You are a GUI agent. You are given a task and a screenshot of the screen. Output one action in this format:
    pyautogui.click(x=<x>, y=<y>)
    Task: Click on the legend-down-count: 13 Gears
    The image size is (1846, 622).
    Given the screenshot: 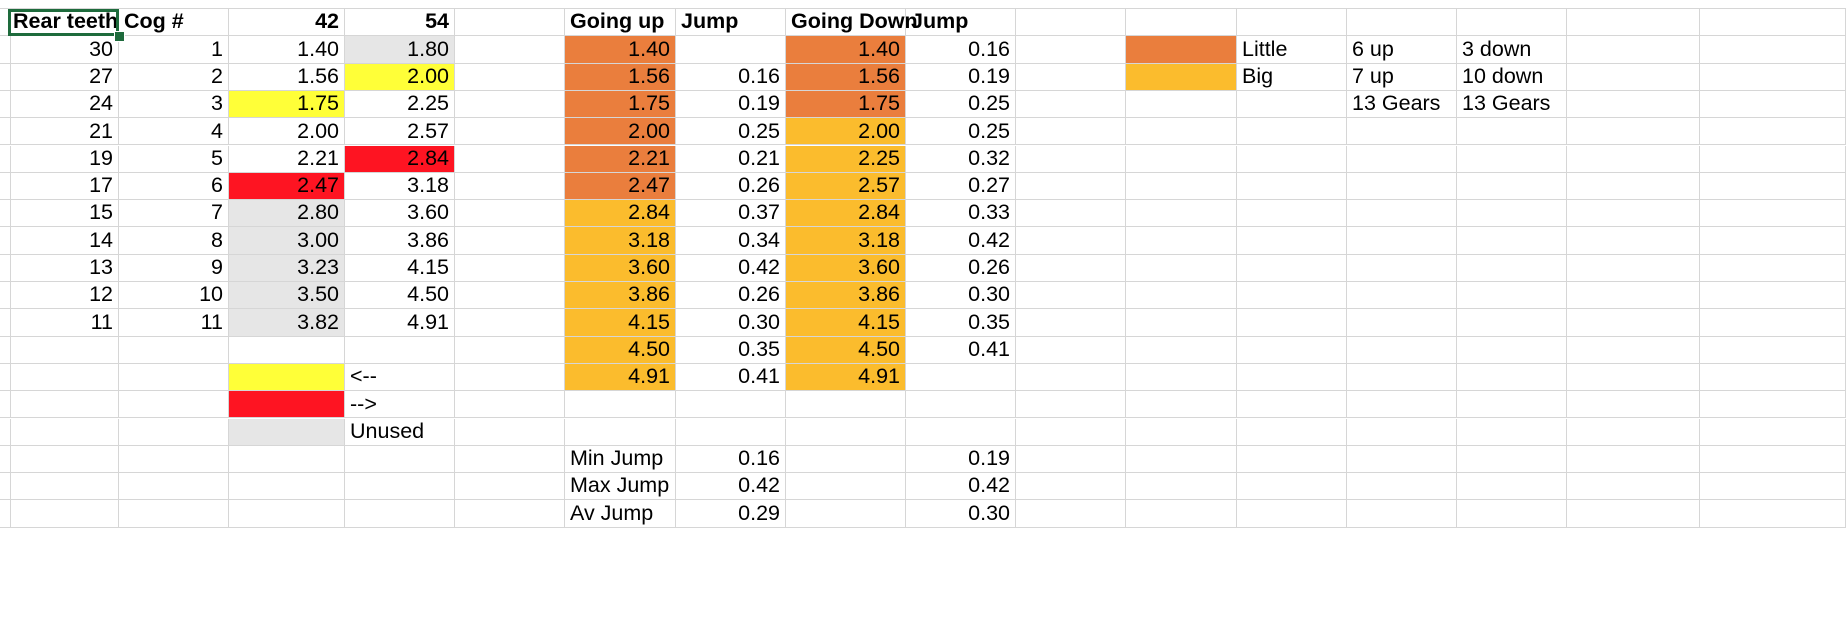 What is the action you would take?
    pyautogui.click(x=1512, y=104)
    